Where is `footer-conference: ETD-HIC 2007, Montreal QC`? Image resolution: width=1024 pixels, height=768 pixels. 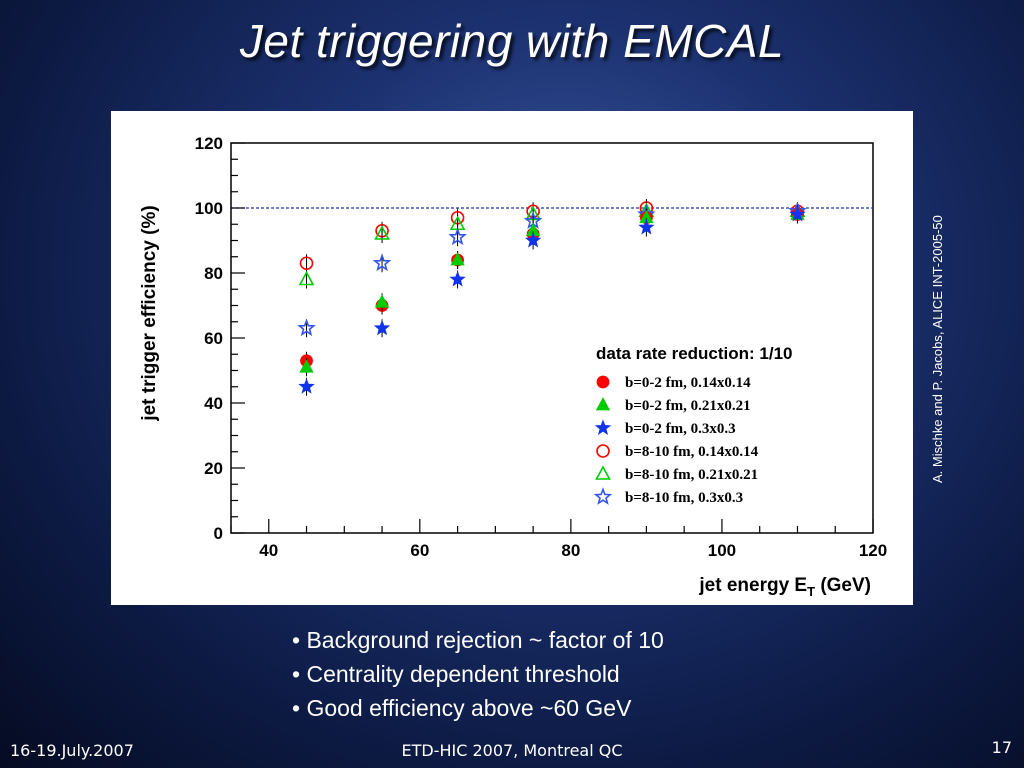 footer-conference: ETD-HIC 2007, Montreal QC is located at coordinates (512, 750).